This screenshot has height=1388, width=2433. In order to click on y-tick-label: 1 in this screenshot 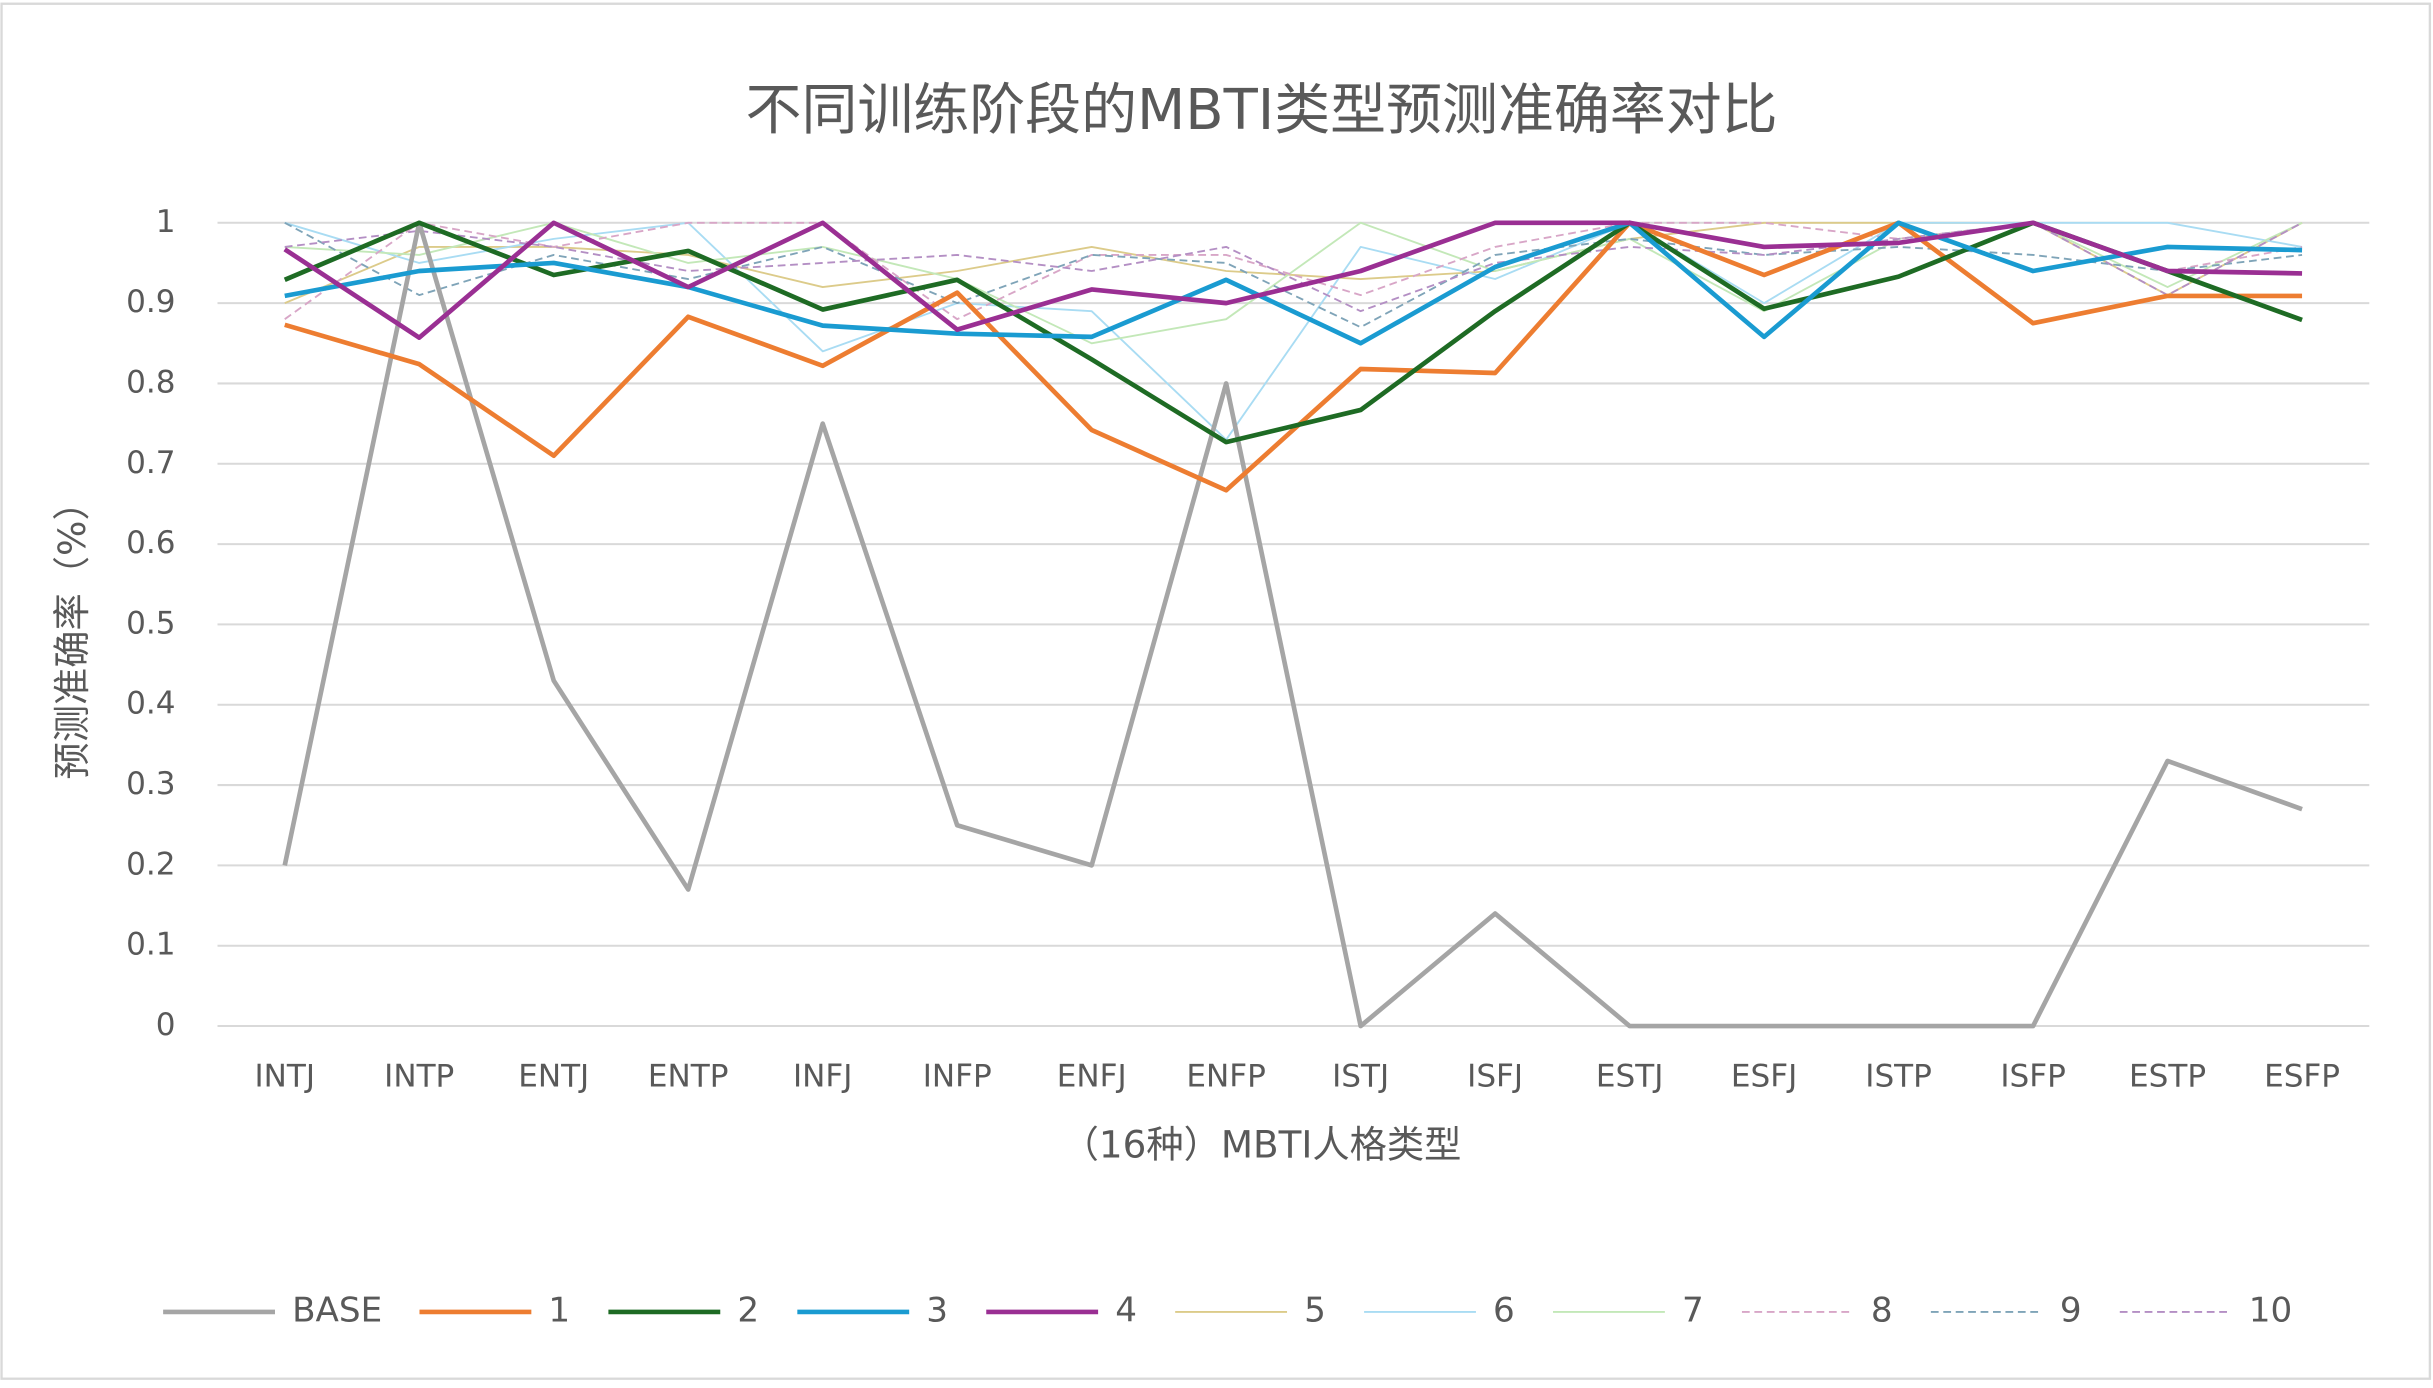, I will do `click(166, 222)`.